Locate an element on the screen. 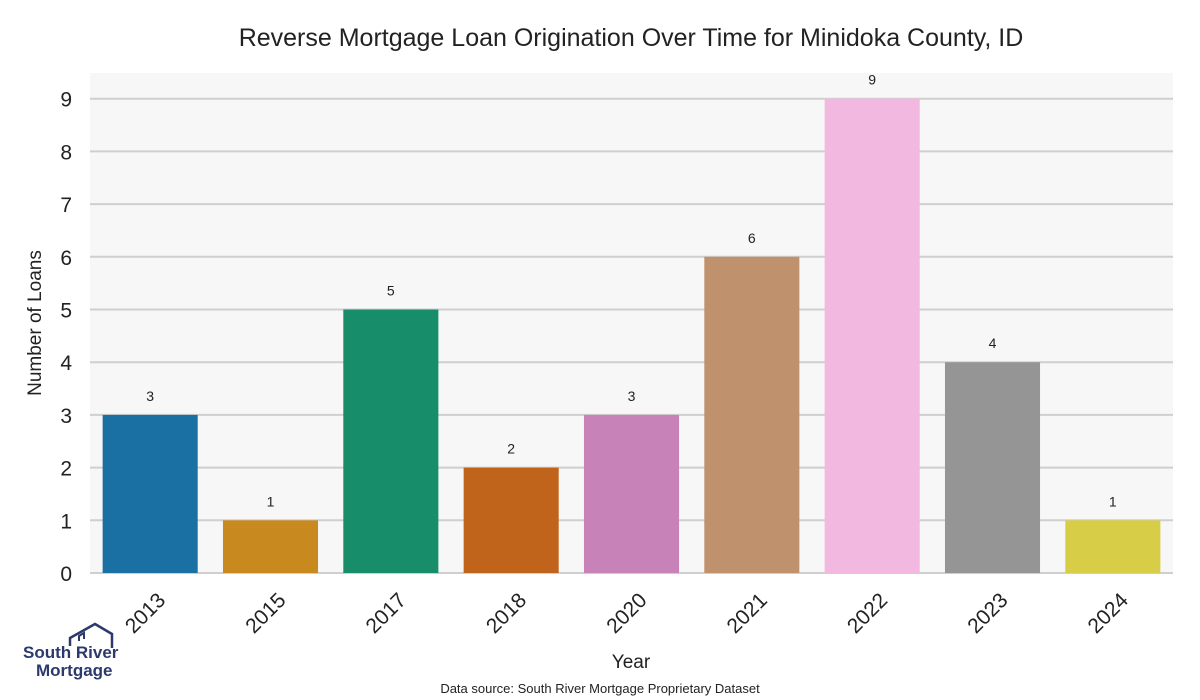  logo-line-1: South River is located at coordinates (71, 652).